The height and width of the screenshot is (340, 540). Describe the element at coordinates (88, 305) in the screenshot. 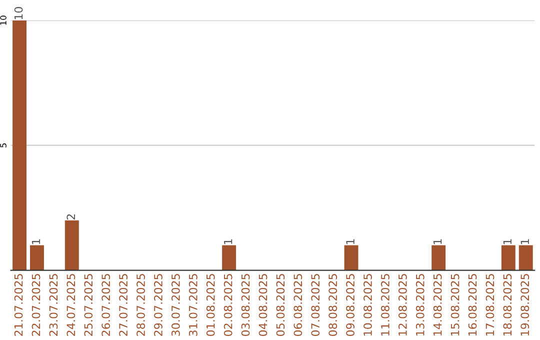

I see `x-tick-label: 25.07.2025` at that location.